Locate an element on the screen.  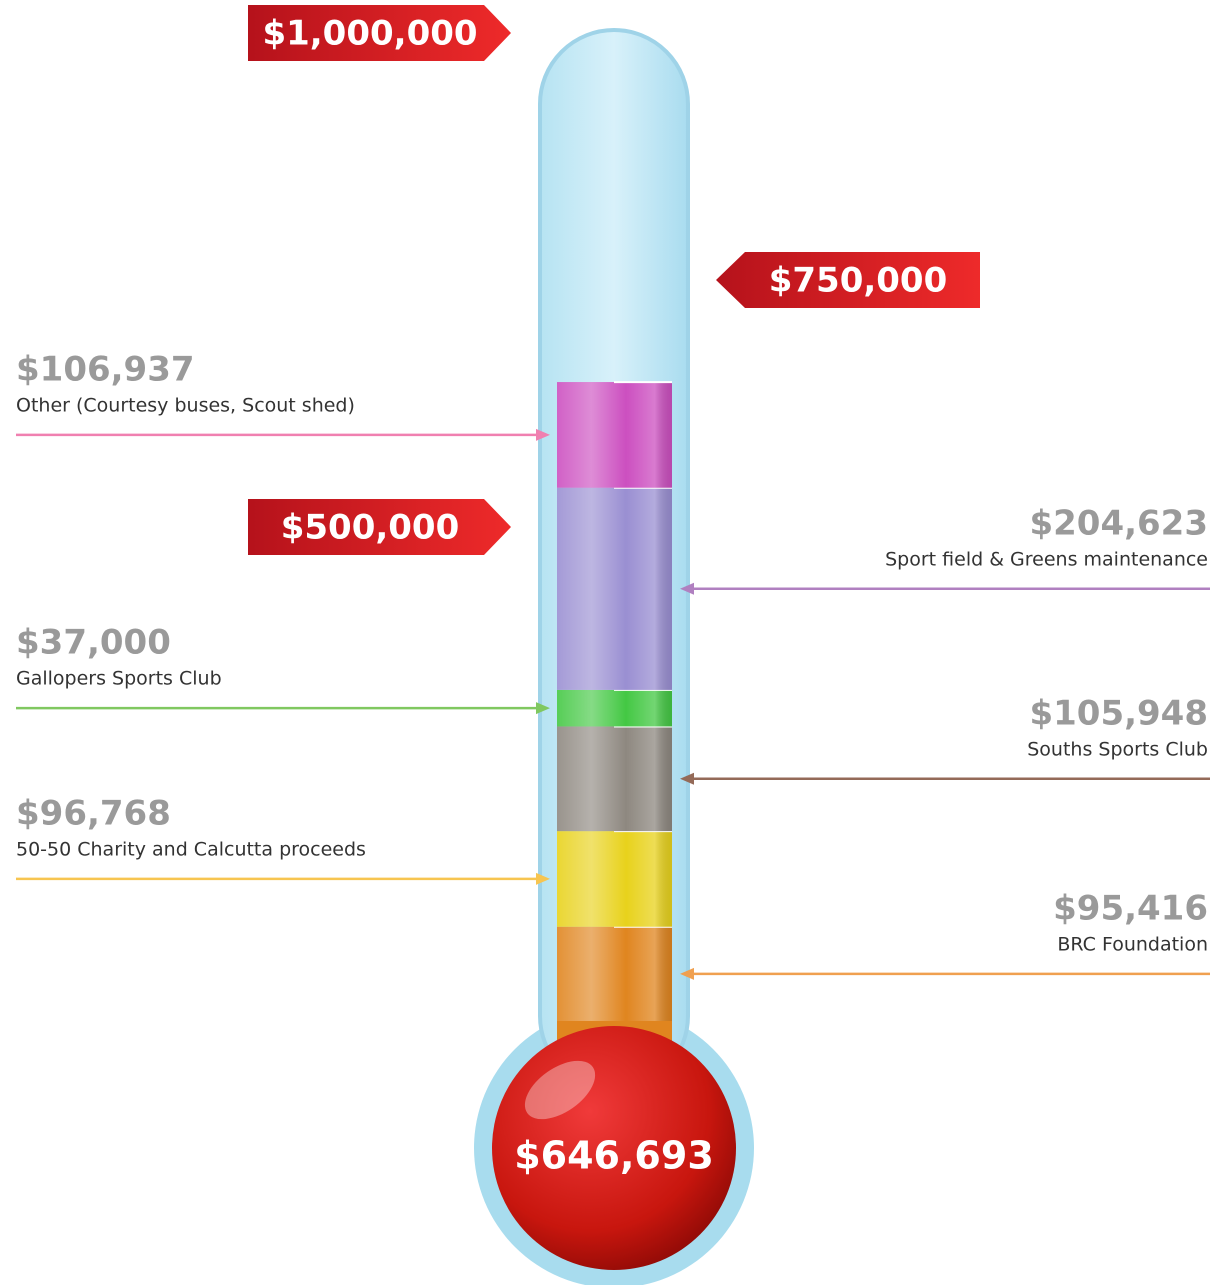
milestone-label: $750,000 is located at coordinates (858, 281).